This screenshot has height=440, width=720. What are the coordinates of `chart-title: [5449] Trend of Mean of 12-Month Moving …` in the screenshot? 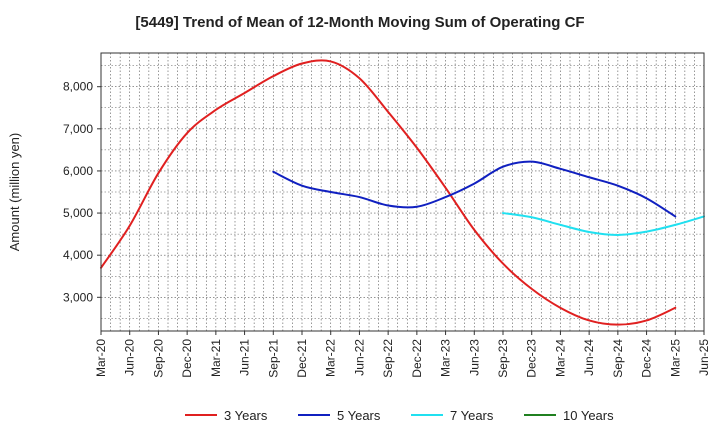 It's located at (360, 22).